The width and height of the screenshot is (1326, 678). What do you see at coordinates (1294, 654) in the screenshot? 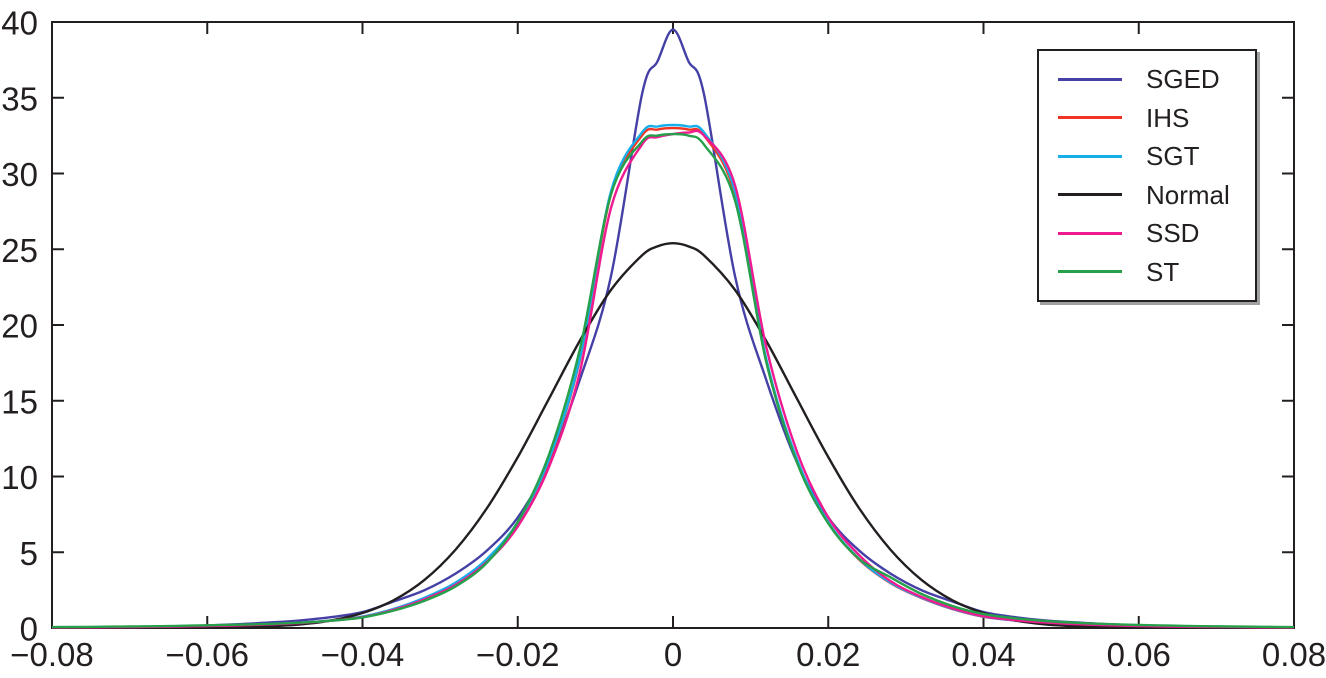
I see `x-tick-label: 0.08` at bounding box center [1294, 654].